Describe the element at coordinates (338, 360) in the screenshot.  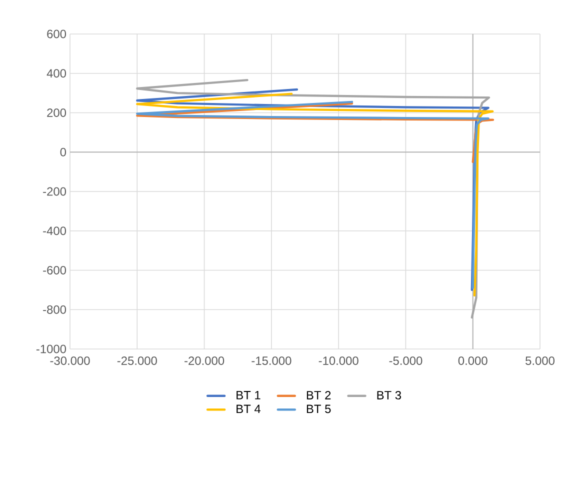
I see `x-tick-label: -10.000` at that location.